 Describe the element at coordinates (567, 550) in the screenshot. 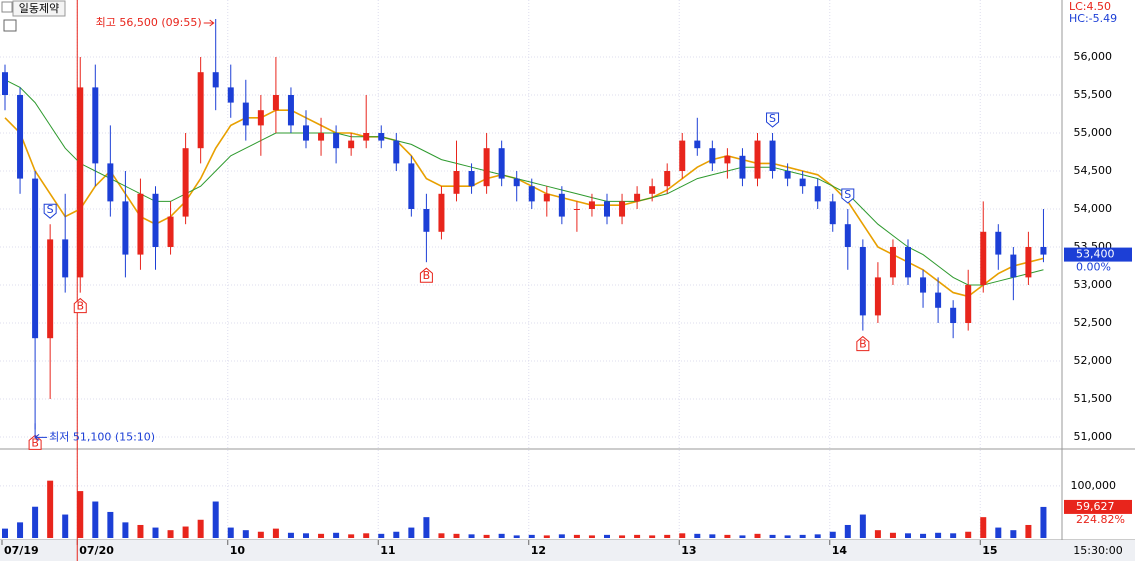

I see `time-axis-bg` at that location.